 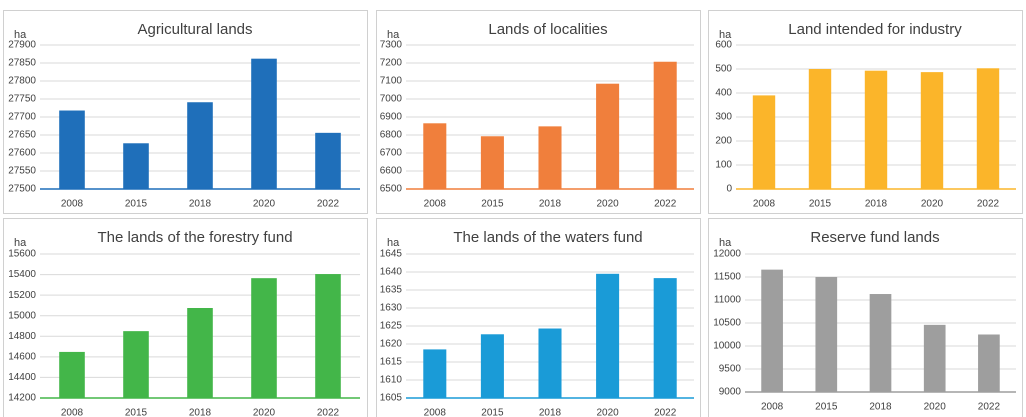 I want to click on y-tick-label: 14600, so click(x=22, y=356).